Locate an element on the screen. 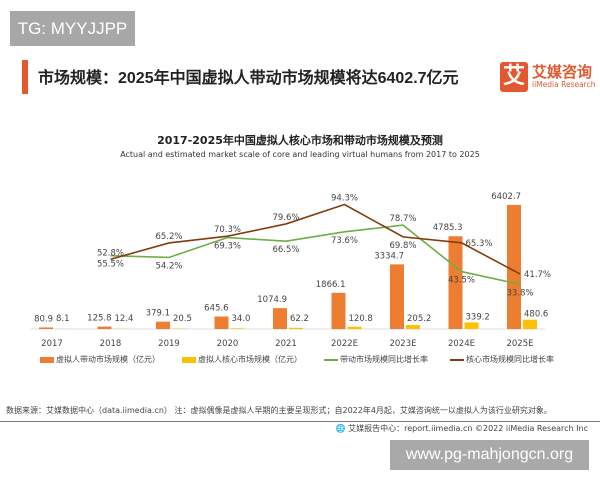 This screenshot has height=480, width=600. line-core-label: 94.3% is located at coordinates (344, 199).